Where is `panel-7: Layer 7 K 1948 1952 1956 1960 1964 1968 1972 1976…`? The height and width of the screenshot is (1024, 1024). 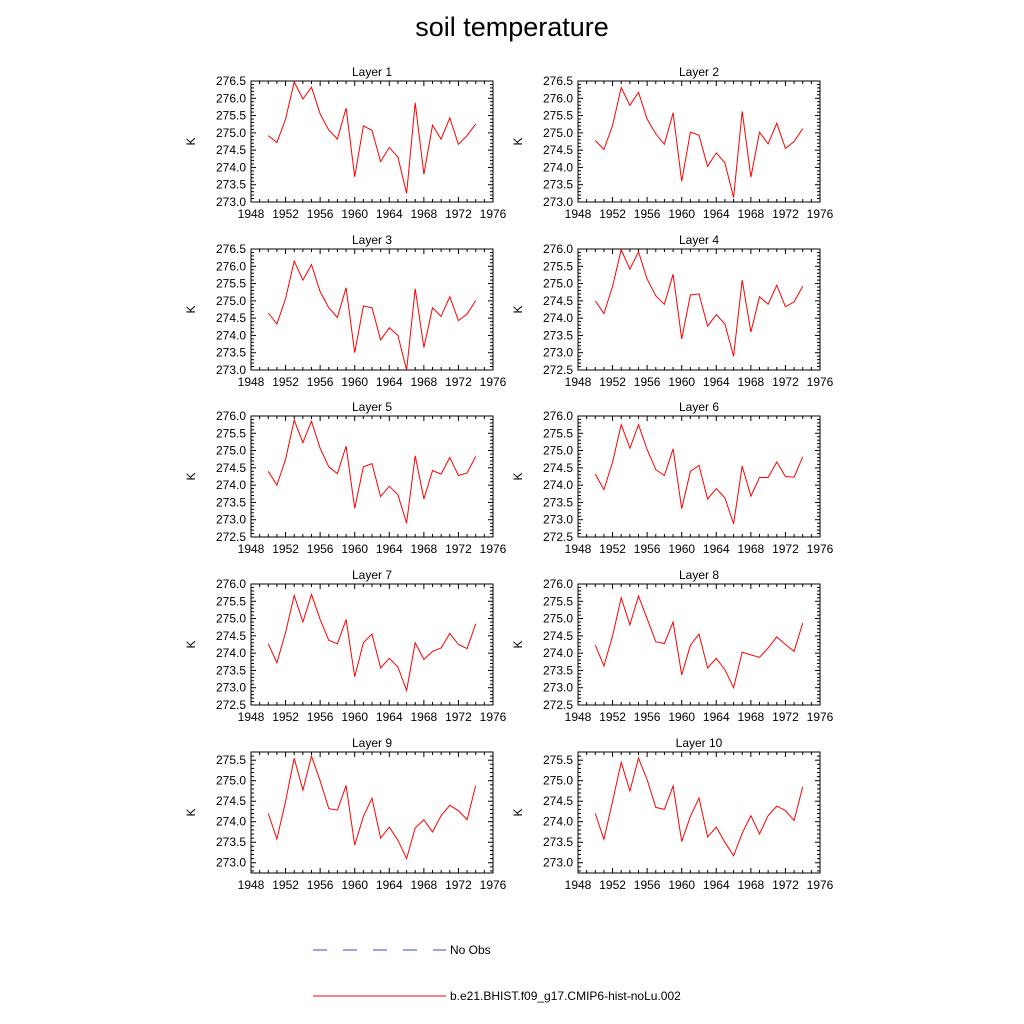
panel-7: Layer 7 K 1948 1952 1956 1960 1964 1968 1972 1976… is located at coordinates (345, 646).